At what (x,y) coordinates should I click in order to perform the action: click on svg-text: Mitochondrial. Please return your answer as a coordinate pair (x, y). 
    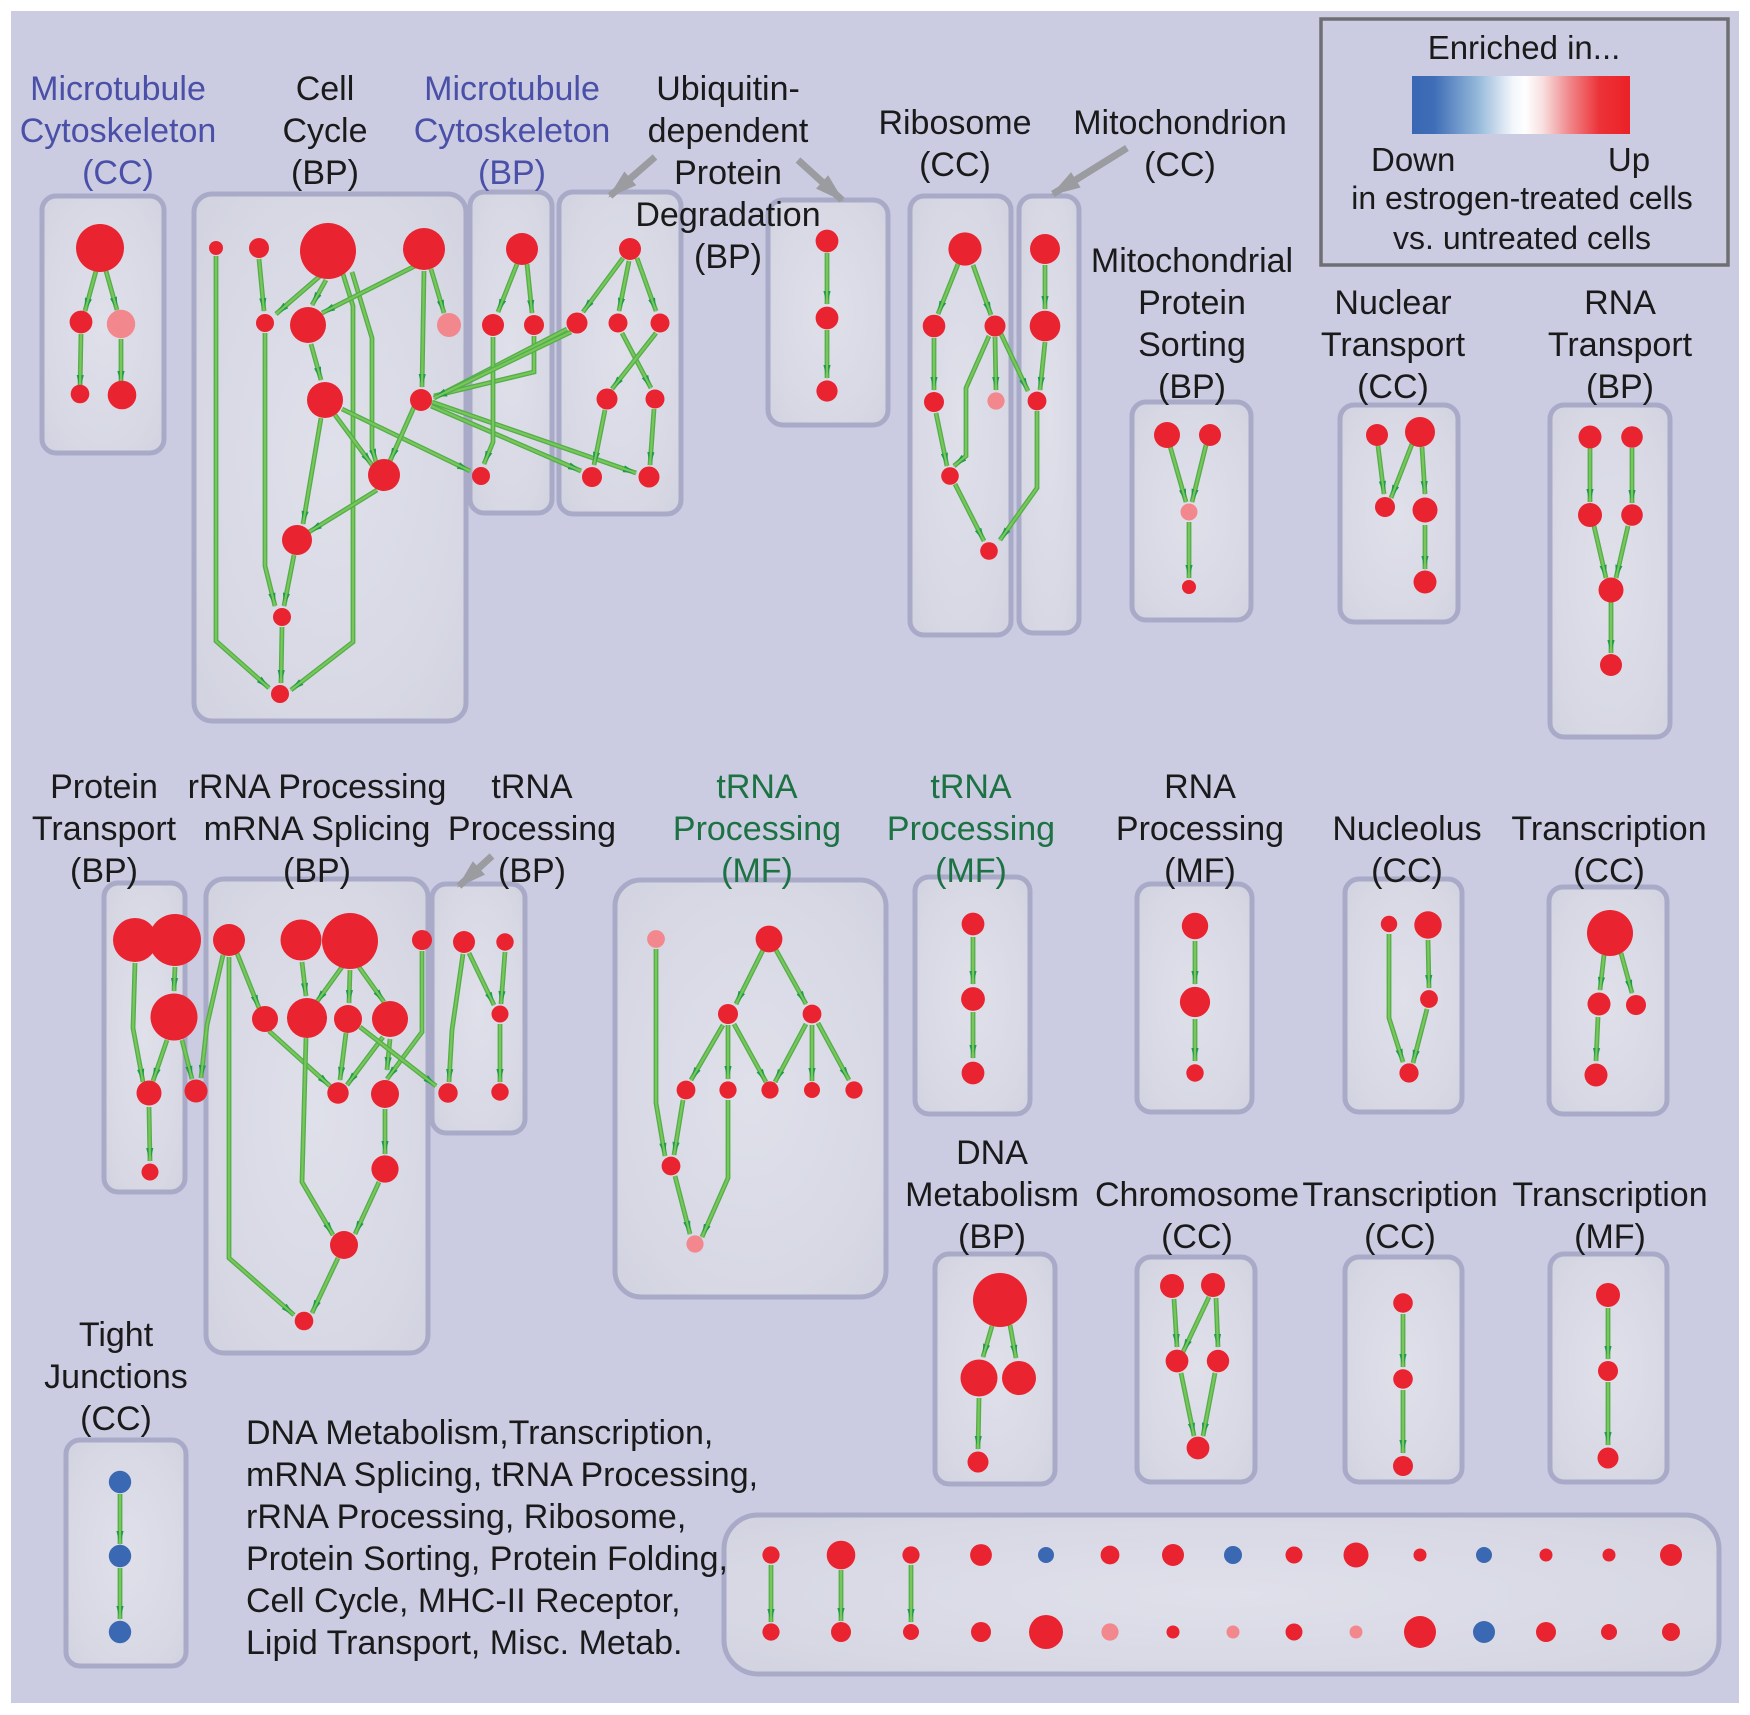
    Looking at the image, I should click on (1192, 261).